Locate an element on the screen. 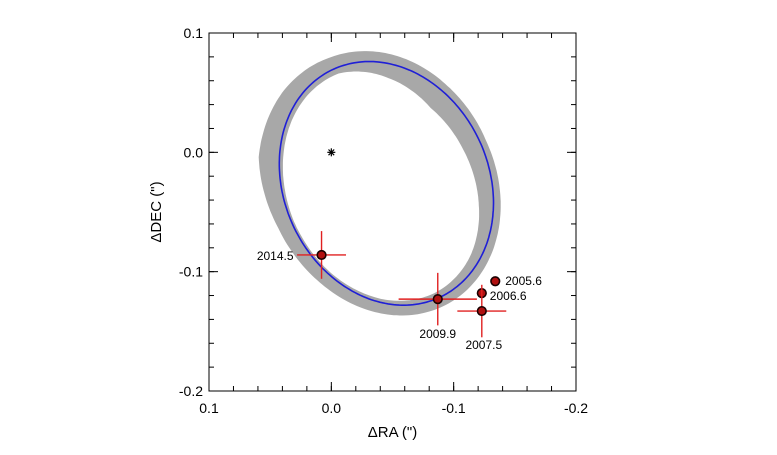  epoch-label: 2006.6 is located at coordinates (508, 296).